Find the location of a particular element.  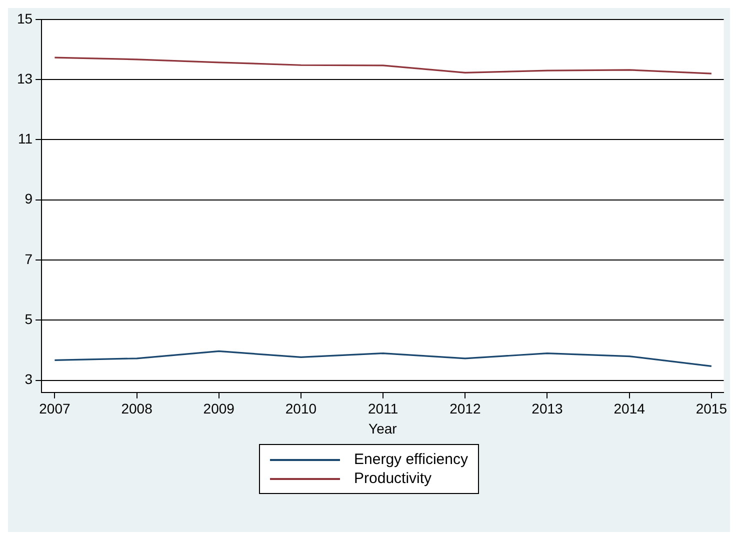

x-tick-label: 2008 is located at coordinates (137, 408).